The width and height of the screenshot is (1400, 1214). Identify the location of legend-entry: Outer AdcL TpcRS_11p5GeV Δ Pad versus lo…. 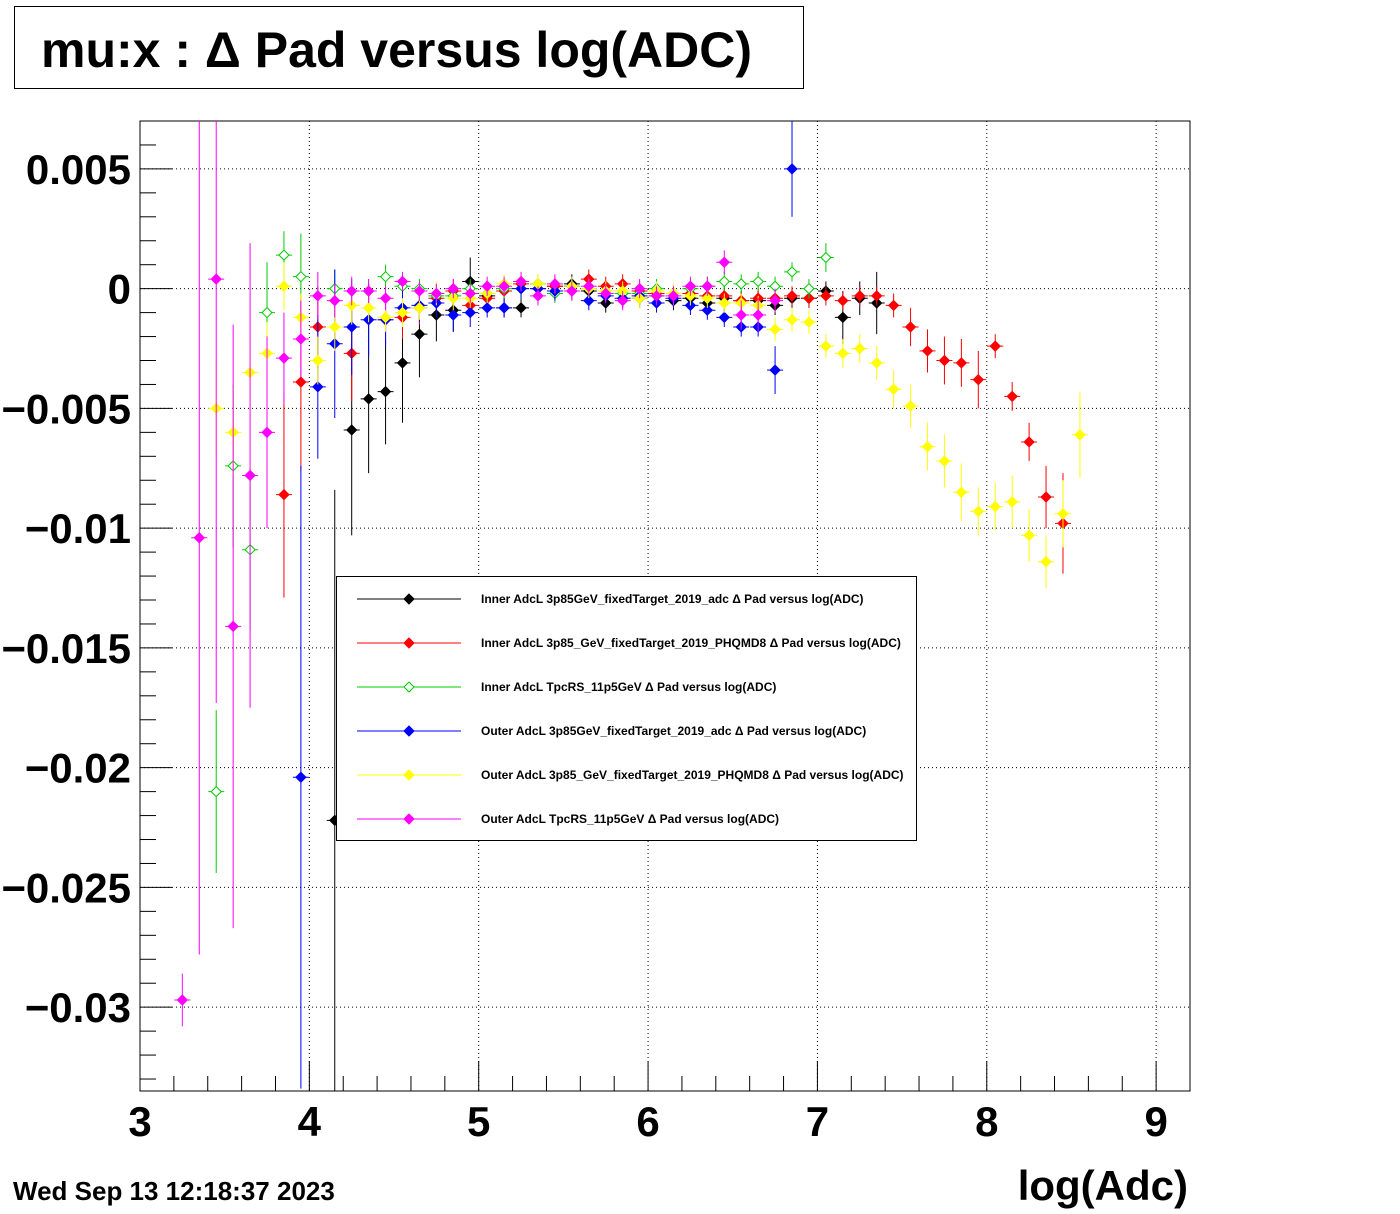
(626, 819).